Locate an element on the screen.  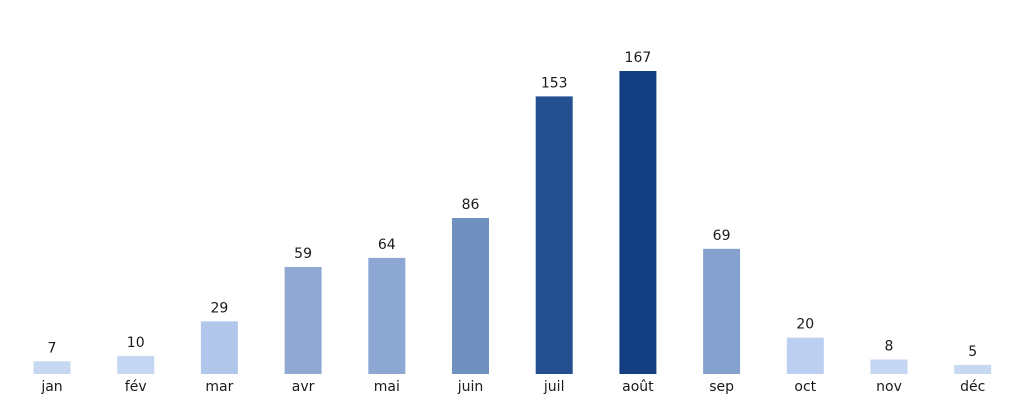
x-tick-label-11: déc is located at coordinates (972, 387).